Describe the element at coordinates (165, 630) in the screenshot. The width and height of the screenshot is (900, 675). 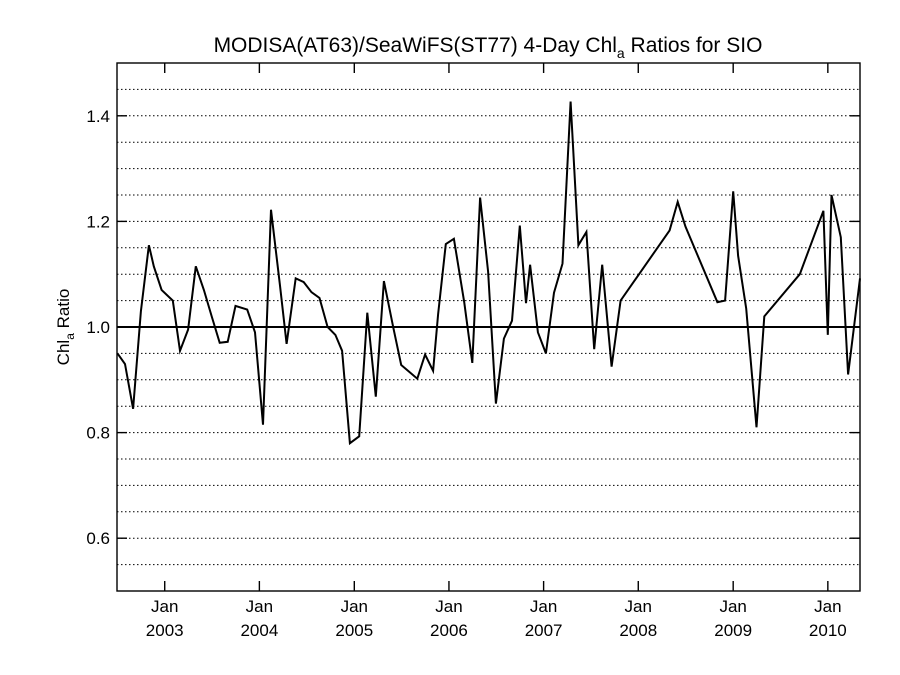
I see `x-tick-label-year: 2003` at that location.